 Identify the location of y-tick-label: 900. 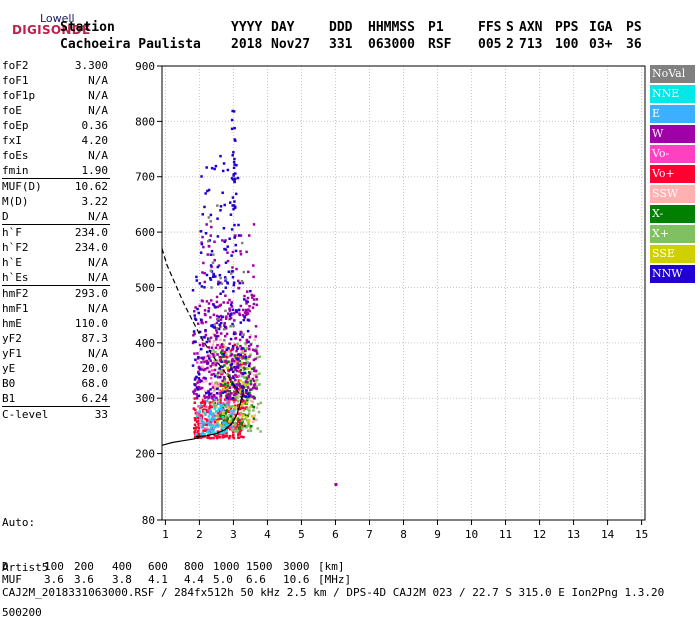
(145, 66).